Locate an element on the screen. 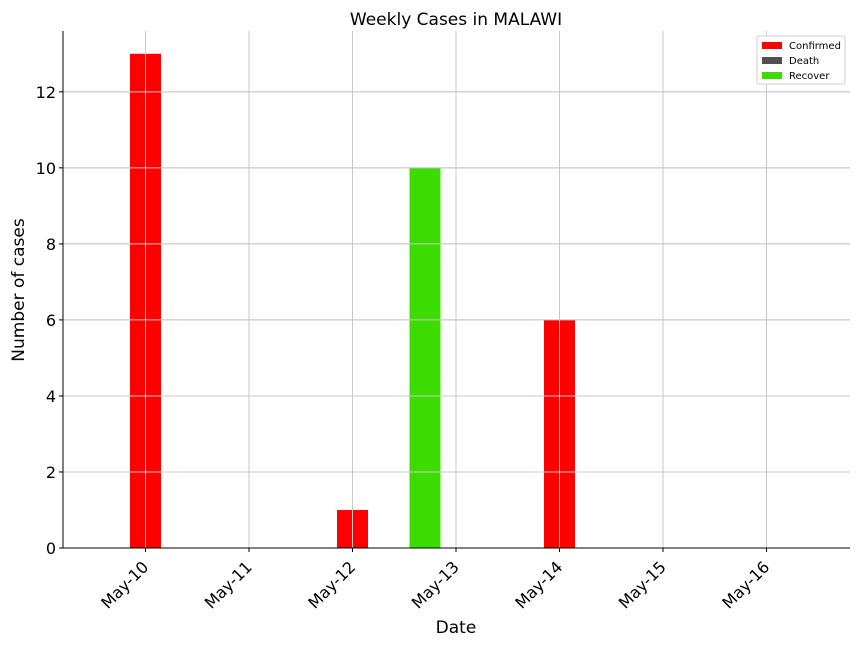  chart-title: Weekly Cases in MALAWI is located at coordinates (456, 20).